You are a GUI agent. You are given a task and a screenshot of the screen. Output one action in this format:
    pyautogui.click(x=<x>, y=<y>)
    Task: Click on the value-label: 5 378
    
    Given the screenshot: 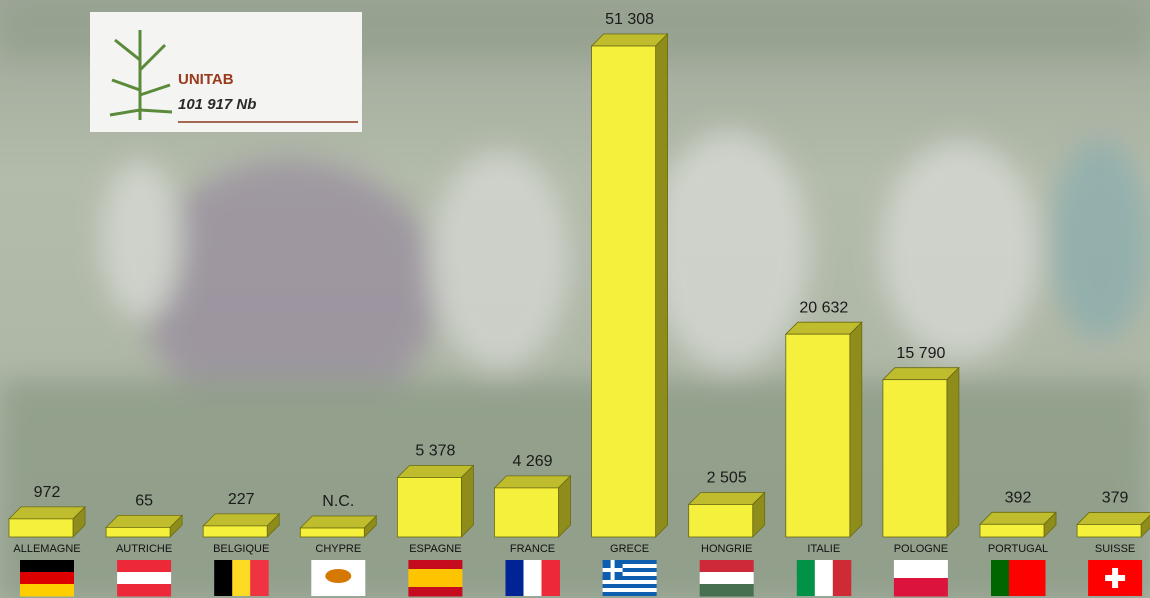 What is the action you would take?
    pyautogui.click(x=435, y=451)
    